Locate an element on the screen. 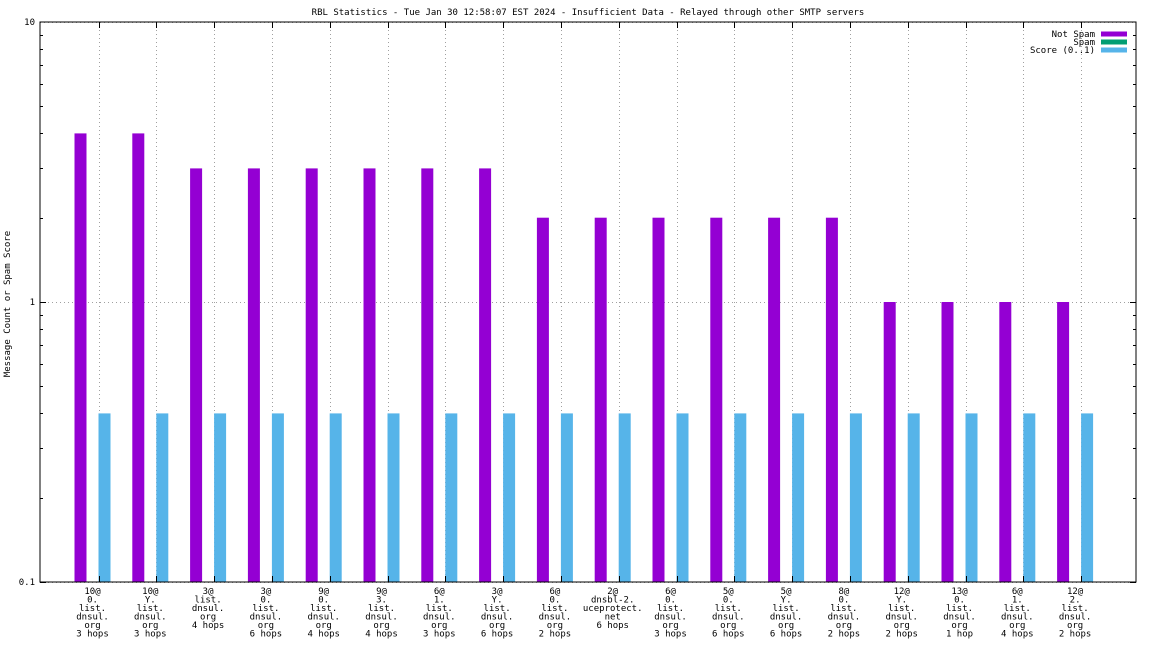  x-tick-label: 3@ Y. list. dnsul. org 6 hops is located at coordinates (497, 613).